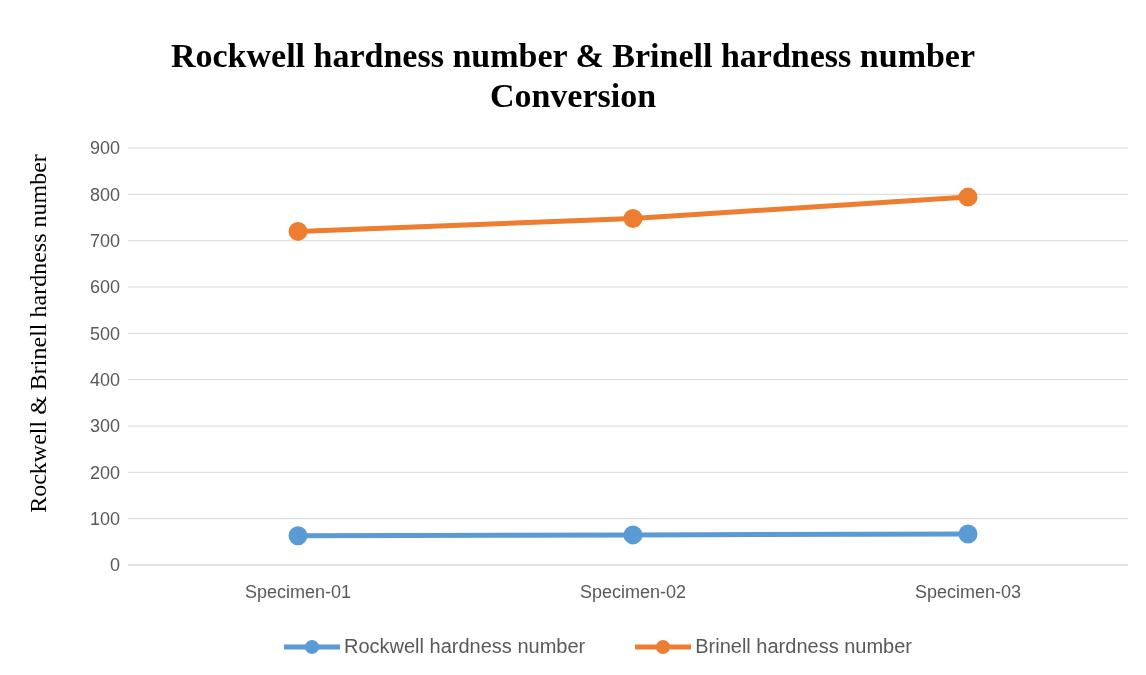 The height and width of the screenshot is (675, 1146). What do you see at coordinates (104, 519) in the screenshot?
I see `y-tick-label: 100` at bounding box center [104, 519].